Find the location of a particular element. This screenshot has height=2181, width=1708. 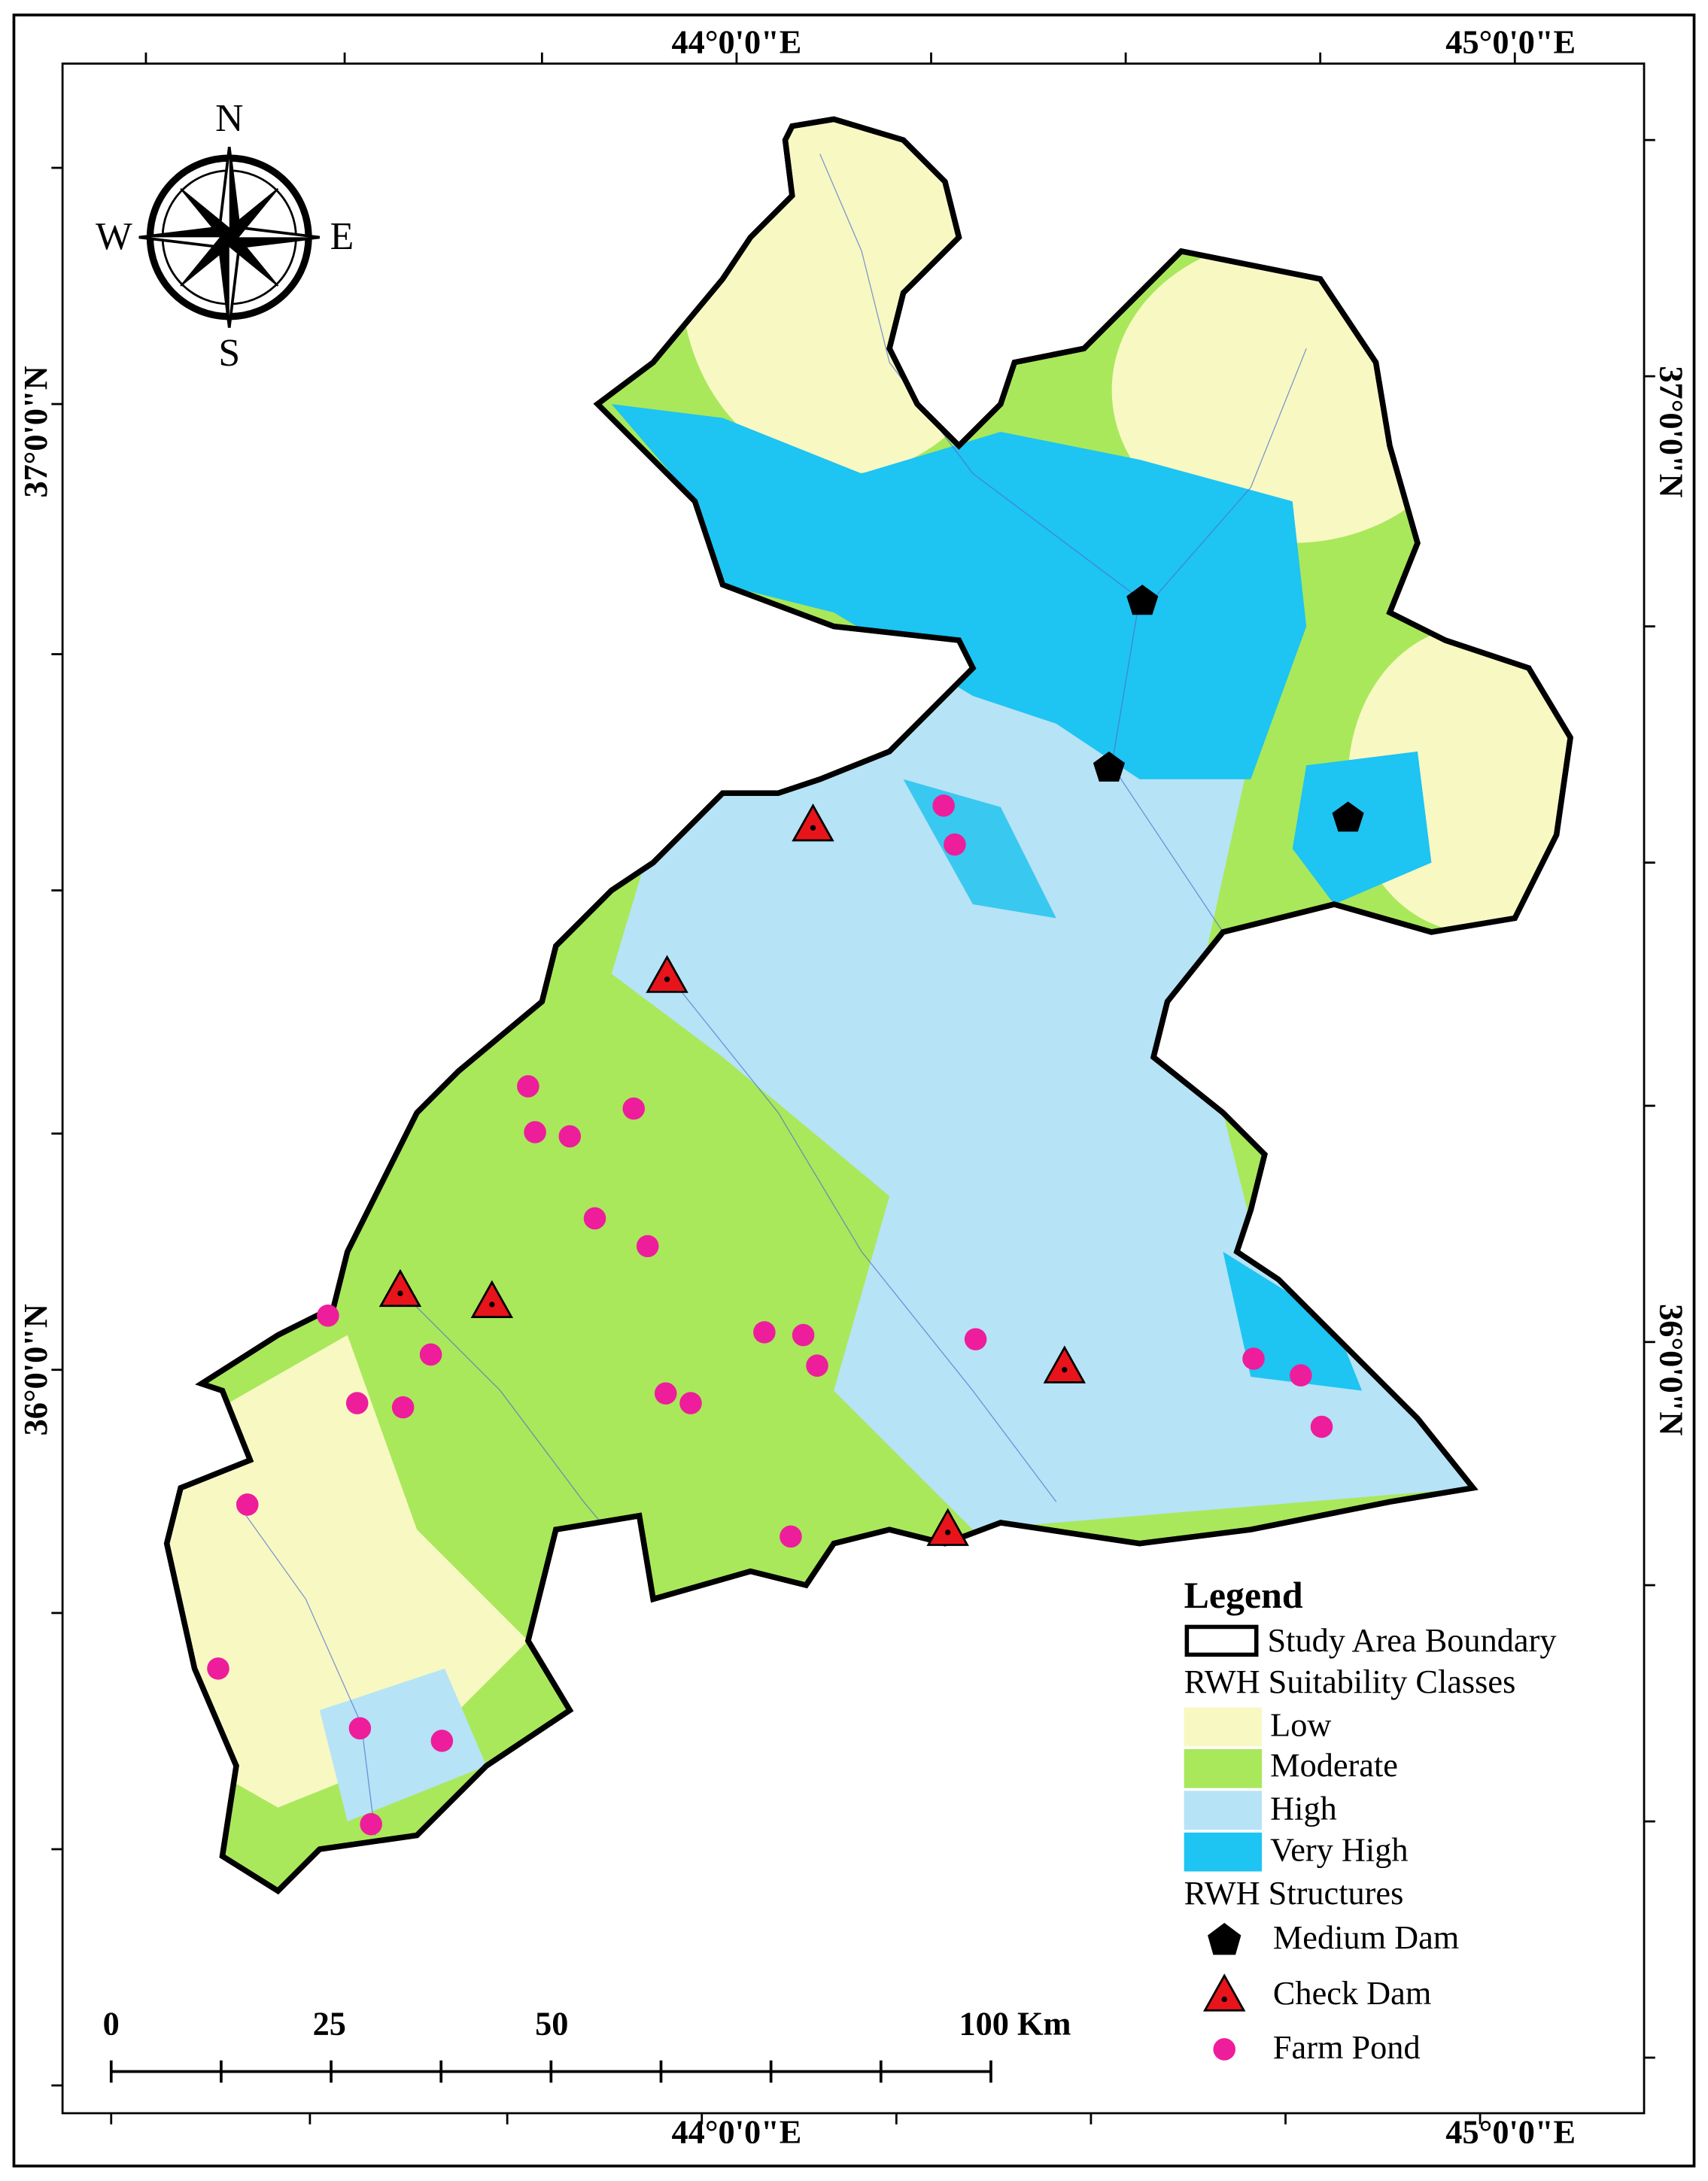

legend-heading: RWH Structures is located at coordinates (1294, 1893).